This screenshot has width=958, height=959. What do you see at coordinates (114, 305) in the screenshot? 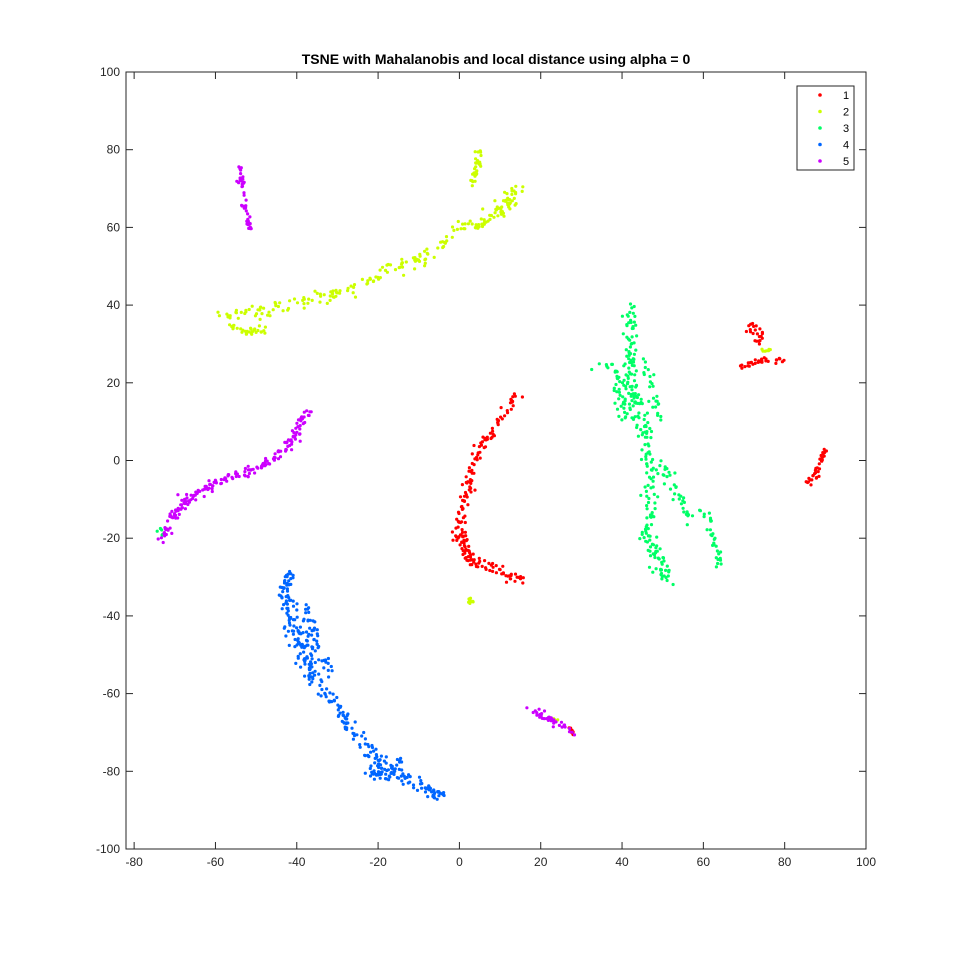
I see `y-tick-label: 40` at bounding box center [114, 305].